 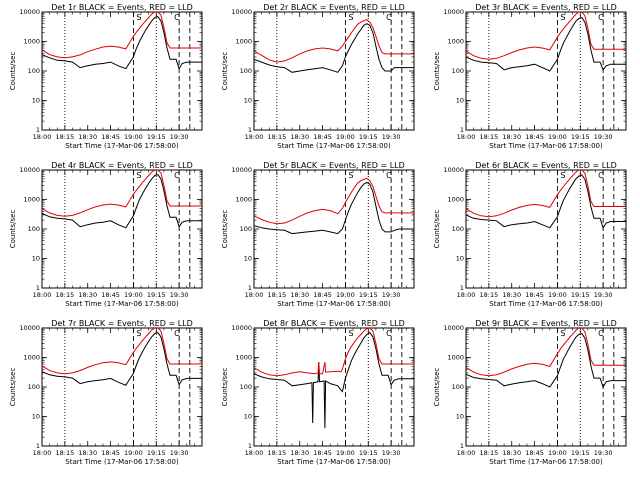 What do you see at coordinates (334, 323) in the screenshot?
I see `panel-title: Det 8r BLACK = Events, RED = LLD` at bounding box center [334, 323].